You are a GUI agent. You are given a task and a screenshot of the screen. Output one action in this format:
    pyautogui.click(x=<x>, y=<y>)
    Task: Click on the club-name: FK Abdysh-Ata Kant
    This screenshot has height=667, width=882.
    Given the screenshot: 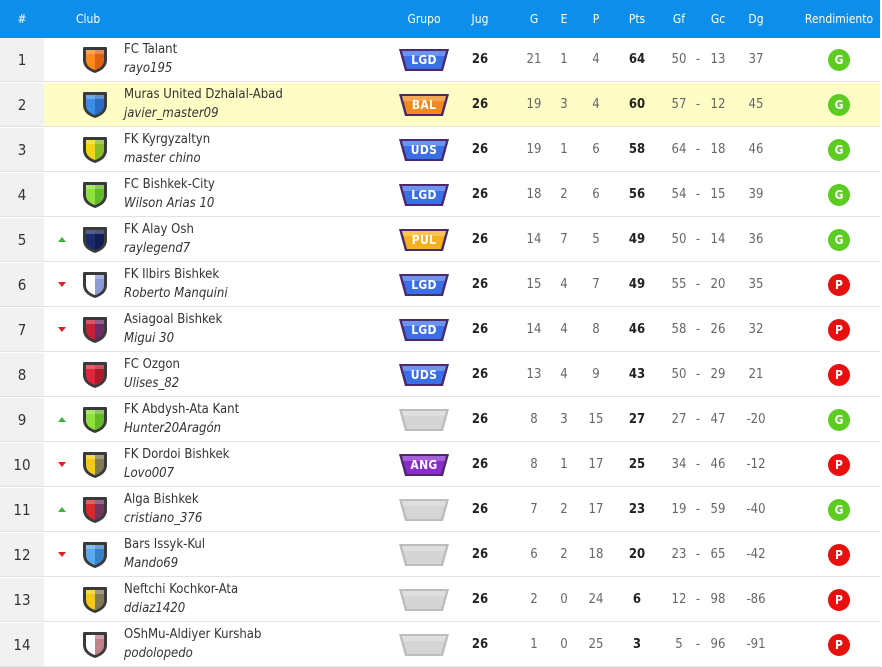 What is the action you would take?
    pyautogui.click(x=182, y=409)
    